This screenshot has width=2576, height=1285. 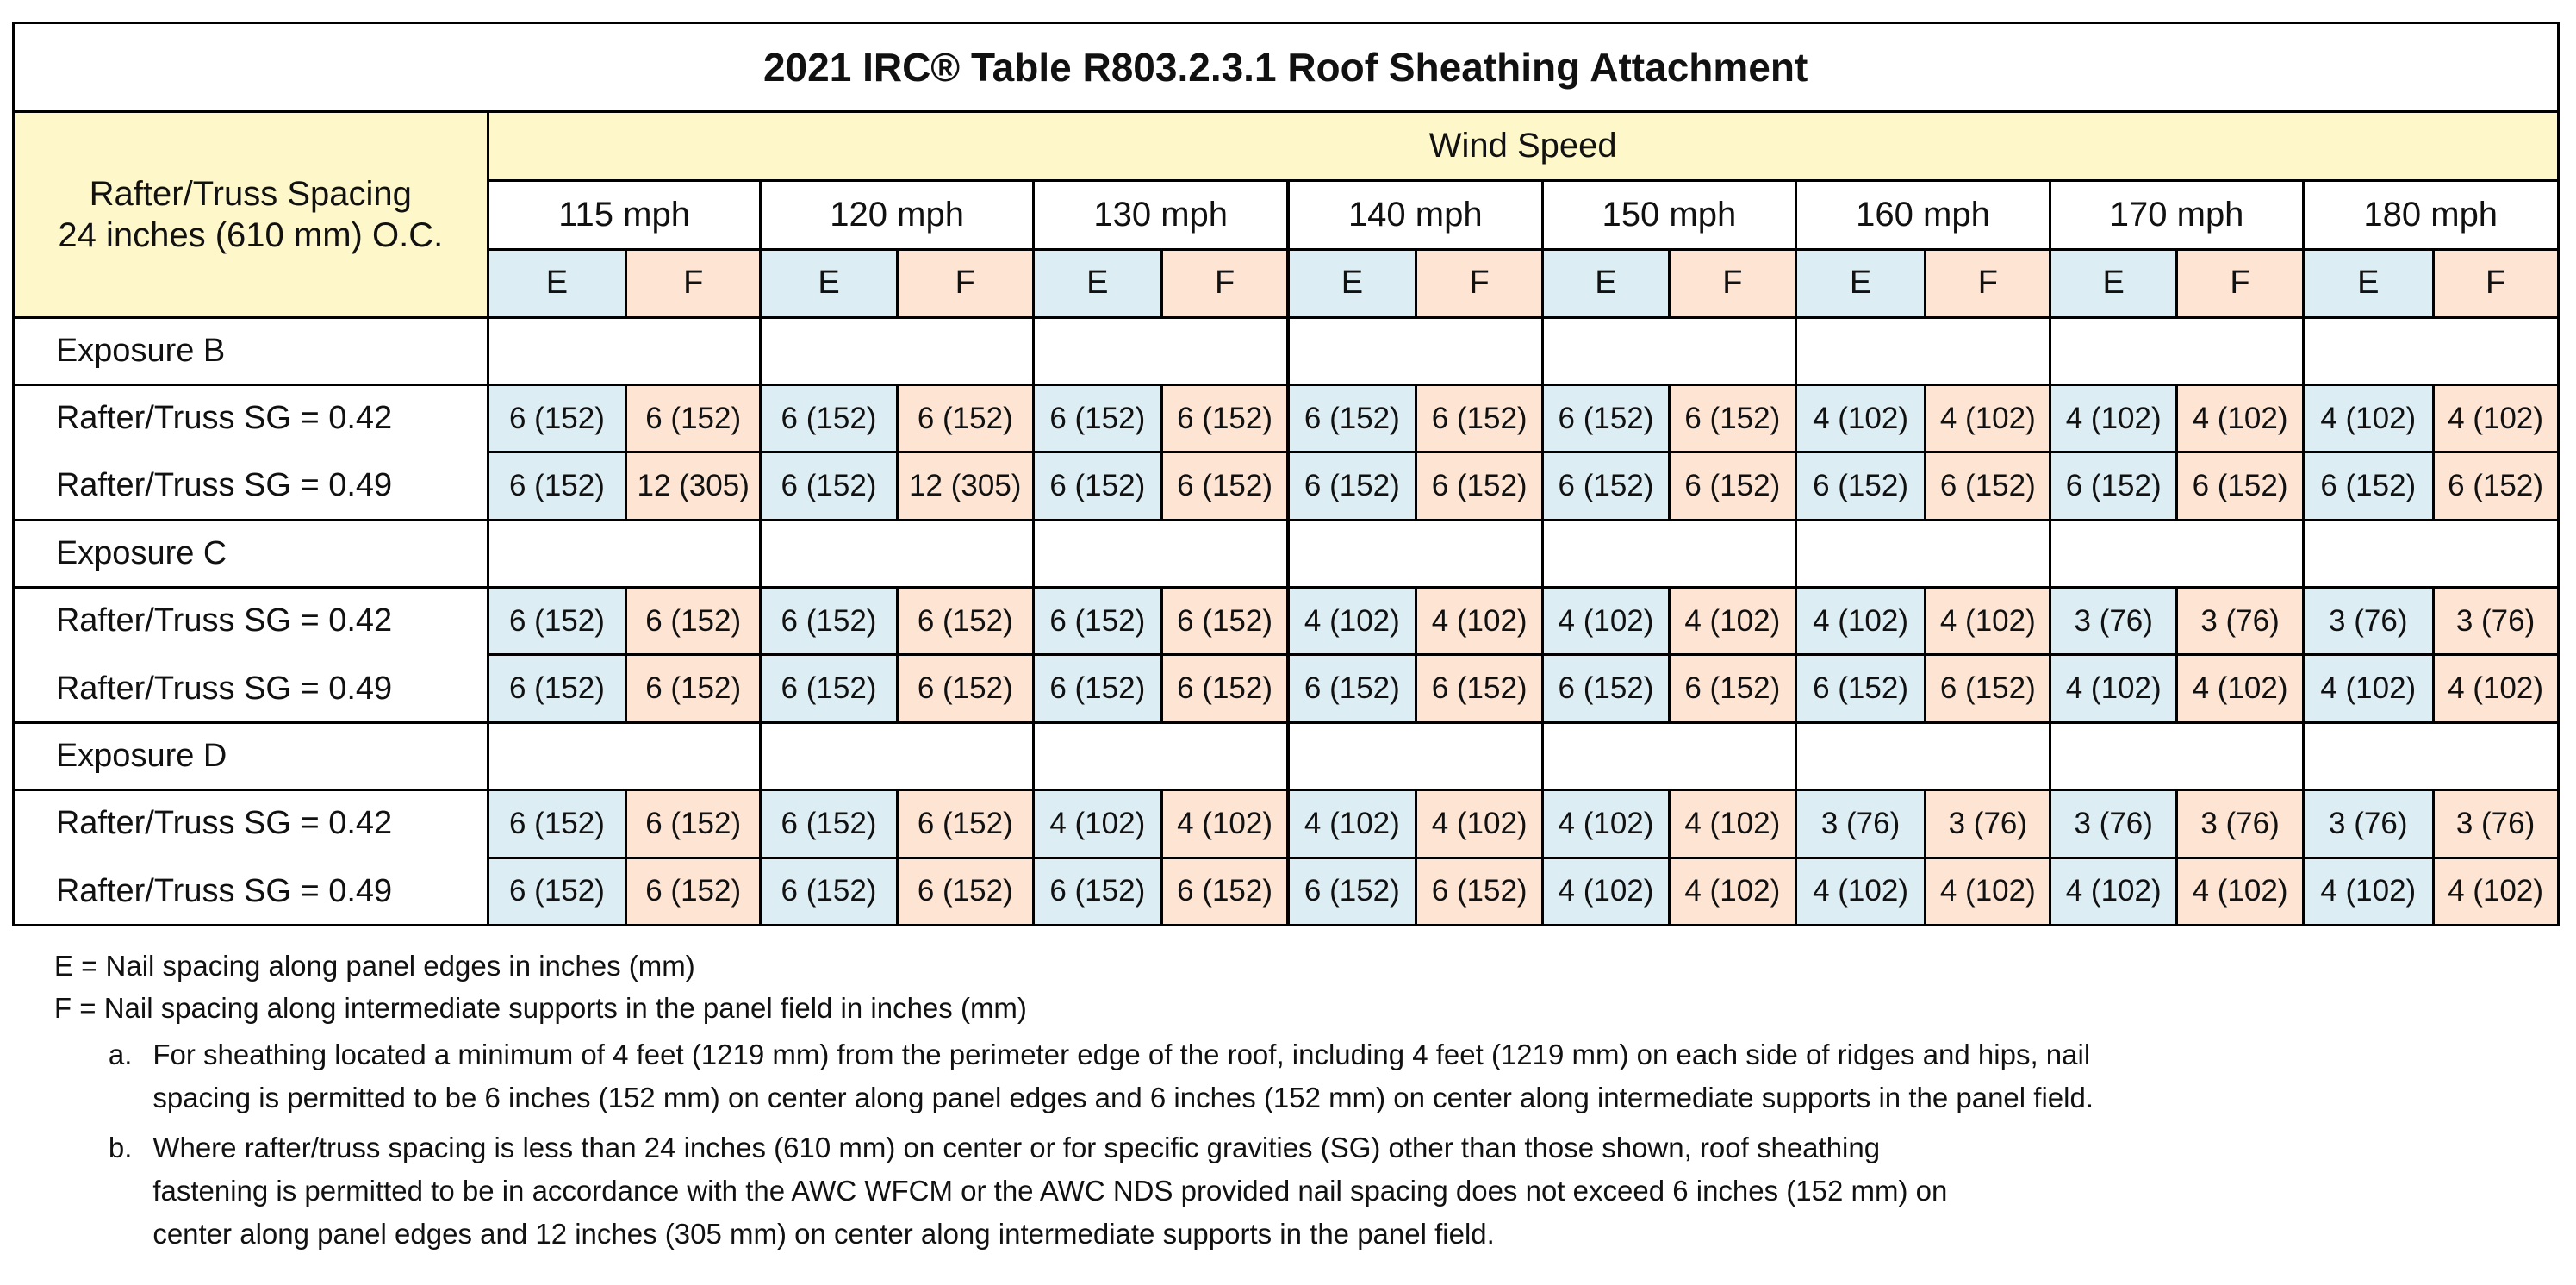 I want to click on value-cell: 12 (305), so click(x=694, y=486).